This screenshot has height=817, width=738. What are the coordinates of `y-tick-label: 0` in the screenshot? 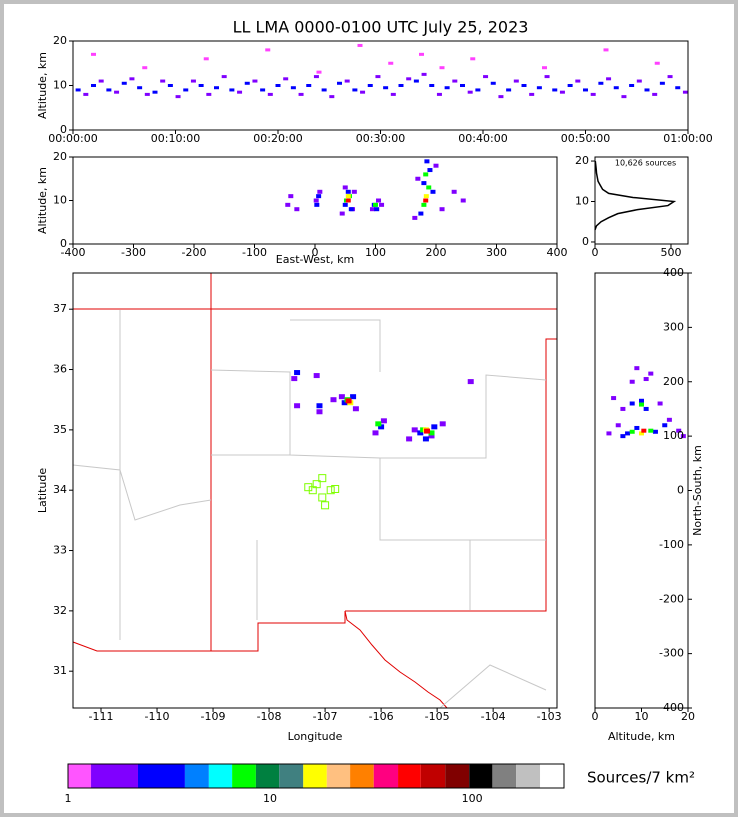 It's located at (63, 243).